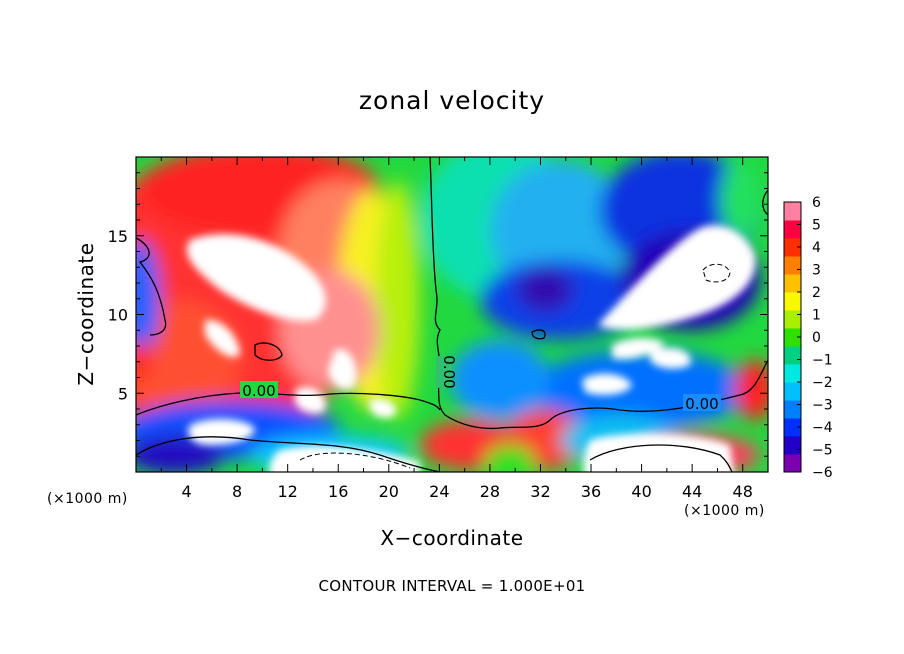  Describe the element at coordinates (822, 473) in the screenshot. I see `colorbar-tick-label: −6` at that location.